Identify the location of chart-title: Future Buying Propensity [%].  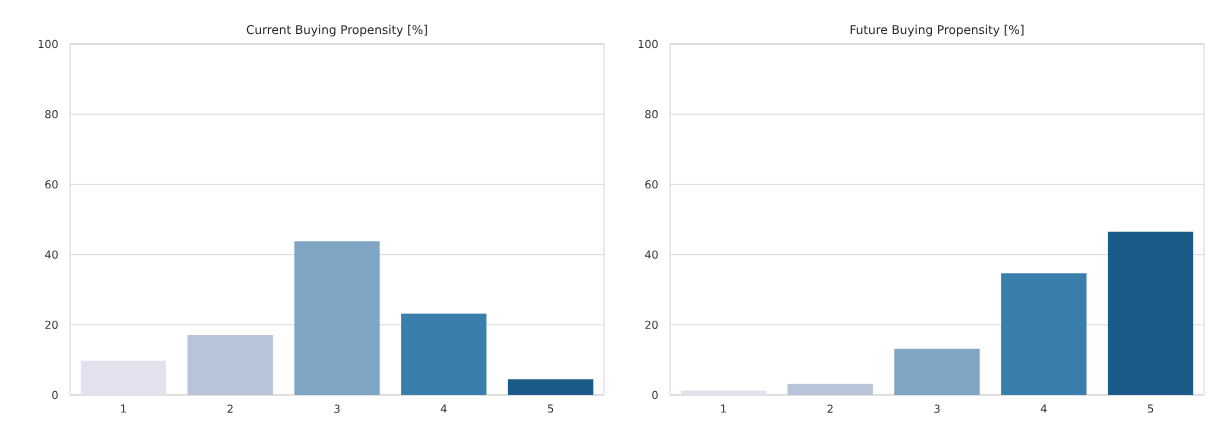
(937, 30).